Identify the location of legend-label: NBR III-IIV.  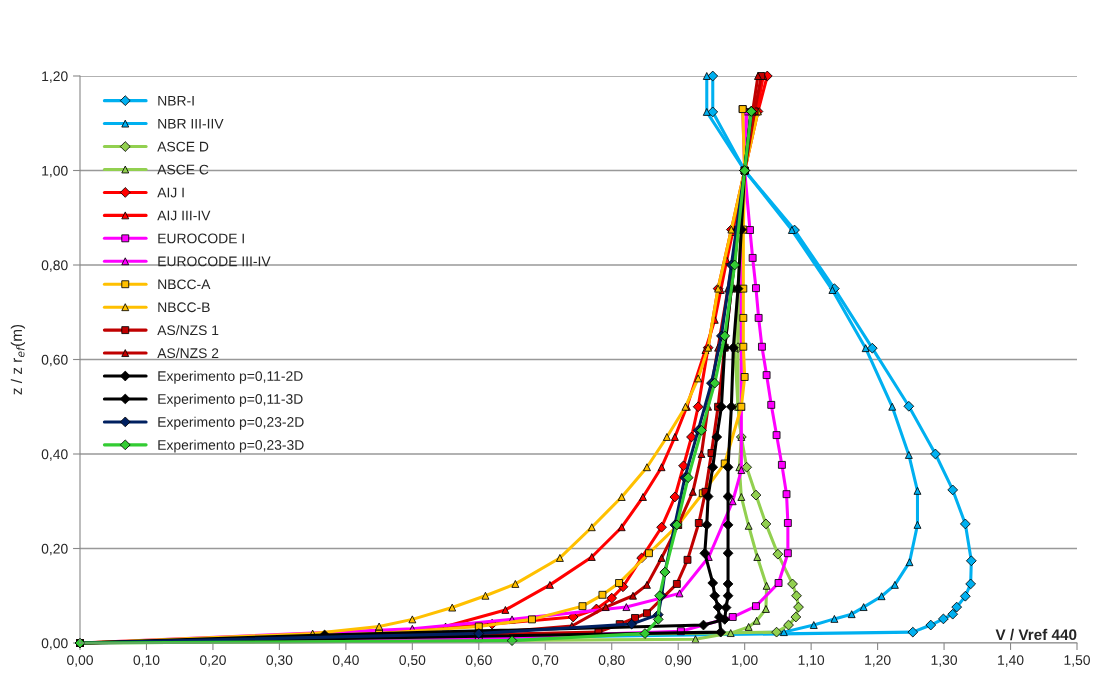
(191, 123).